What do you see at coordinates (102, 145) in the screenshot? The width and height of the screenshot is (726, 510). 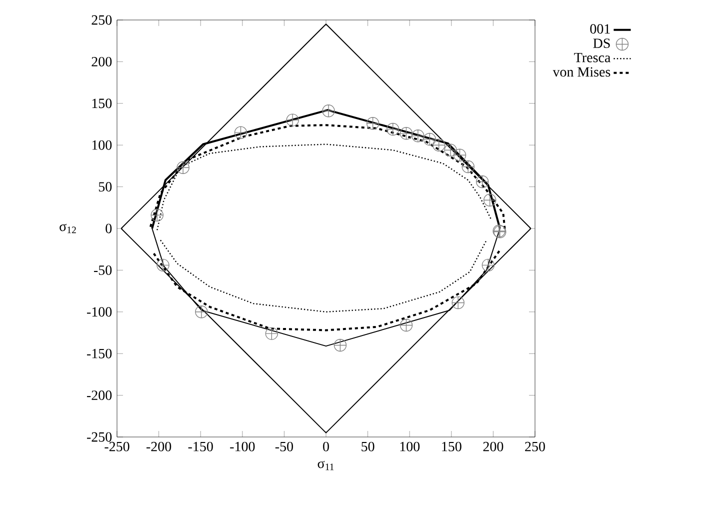 I see `y-tick-label: 100` at bounding box center [102, 145].